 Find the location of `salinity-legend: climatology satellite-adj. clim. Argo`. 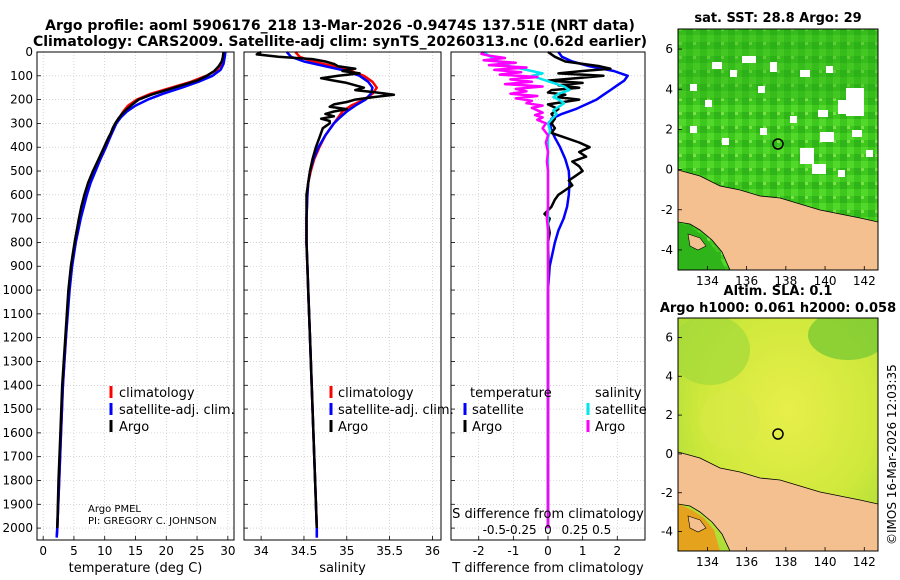

salinity-legend: climatology satellite-adj. clim. Argo is located at coordinates (391, 410).